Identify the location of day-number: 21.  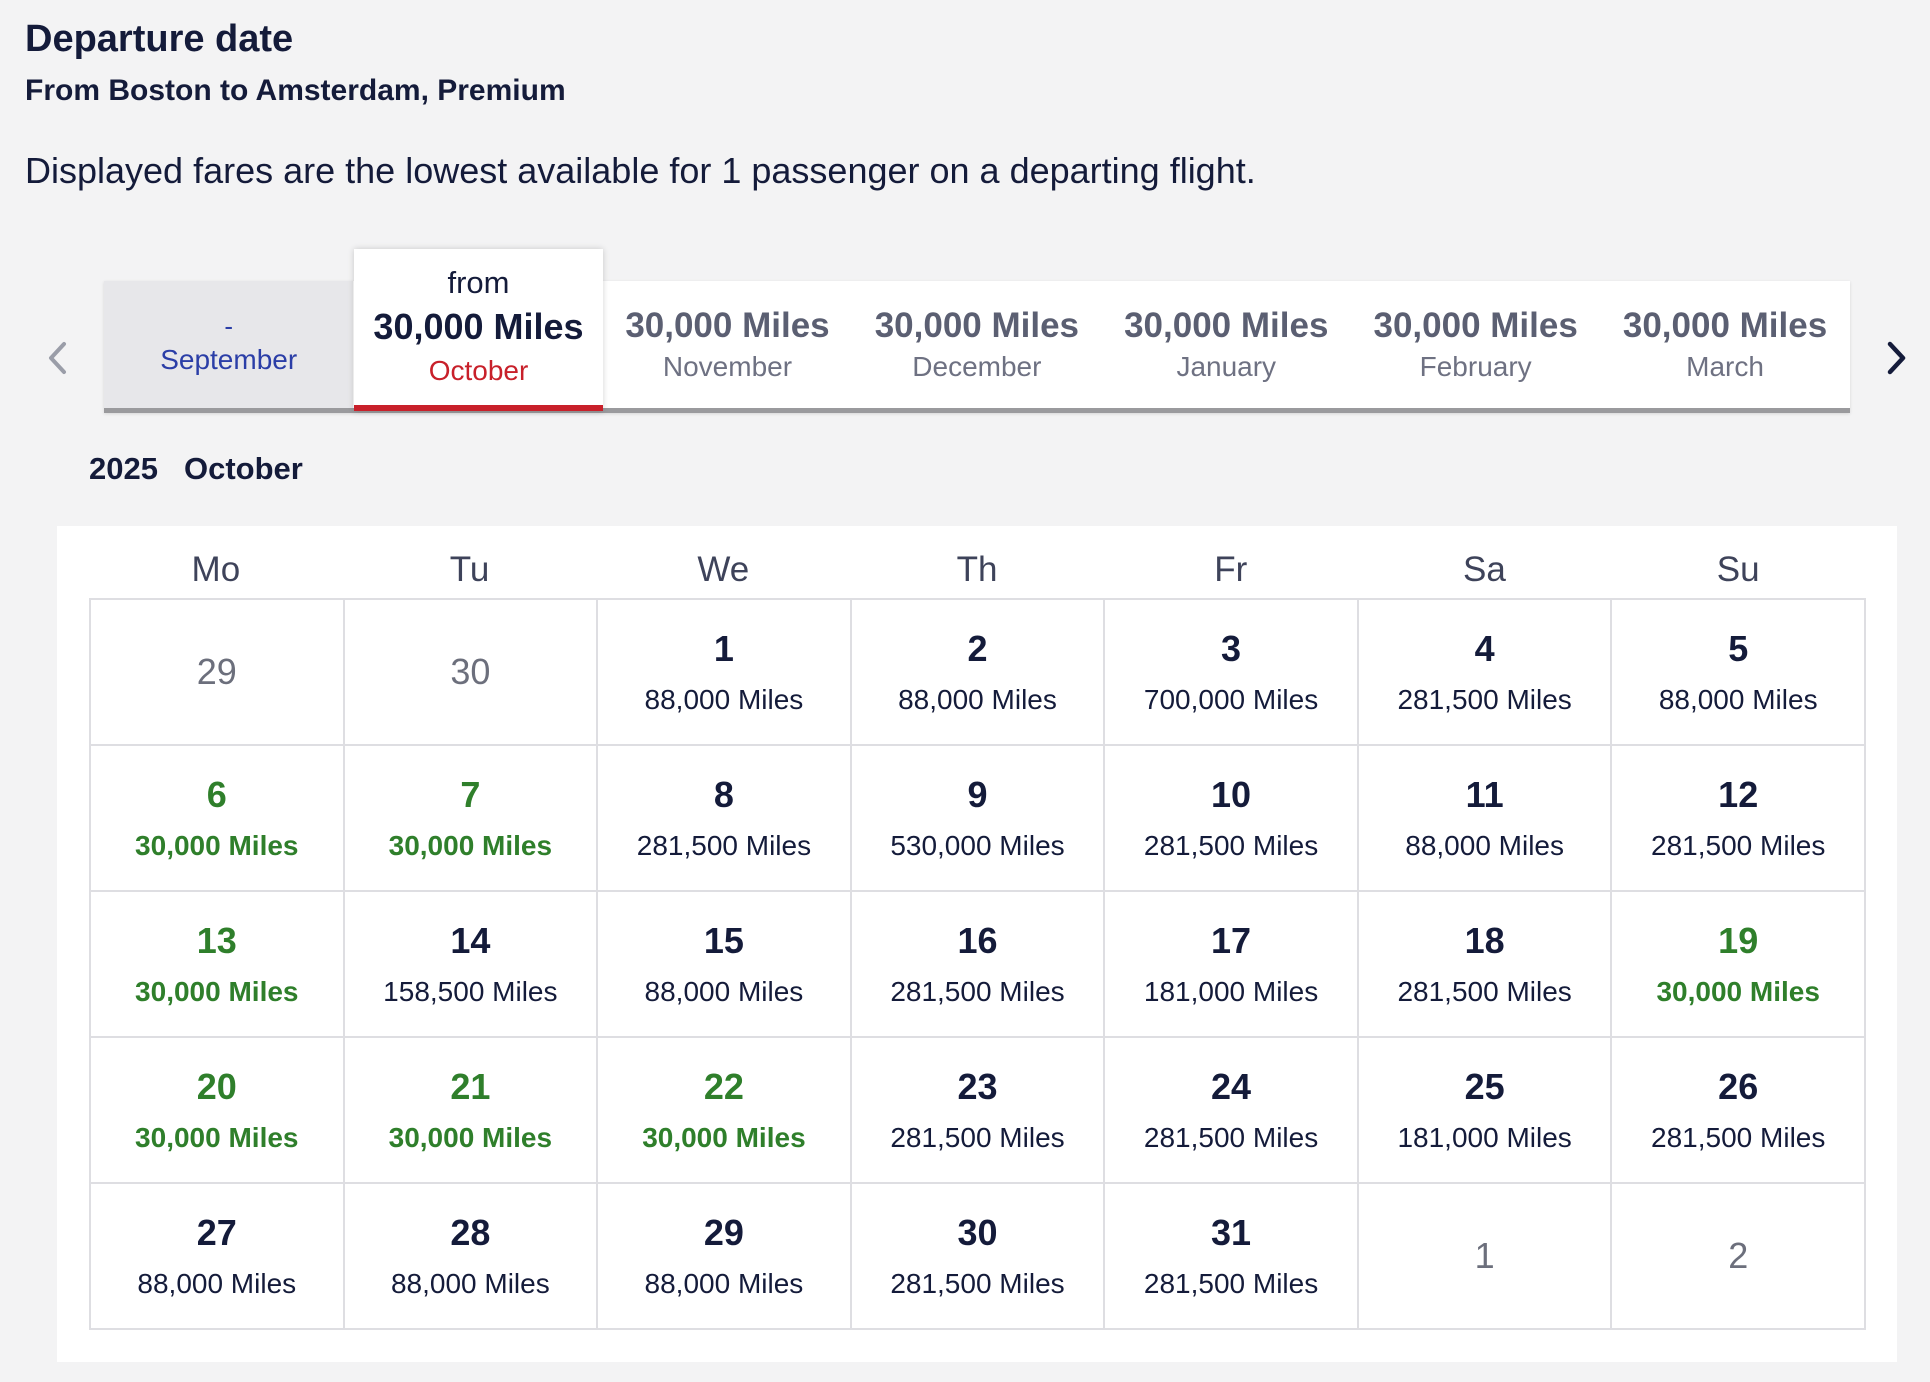
(470, 1086).